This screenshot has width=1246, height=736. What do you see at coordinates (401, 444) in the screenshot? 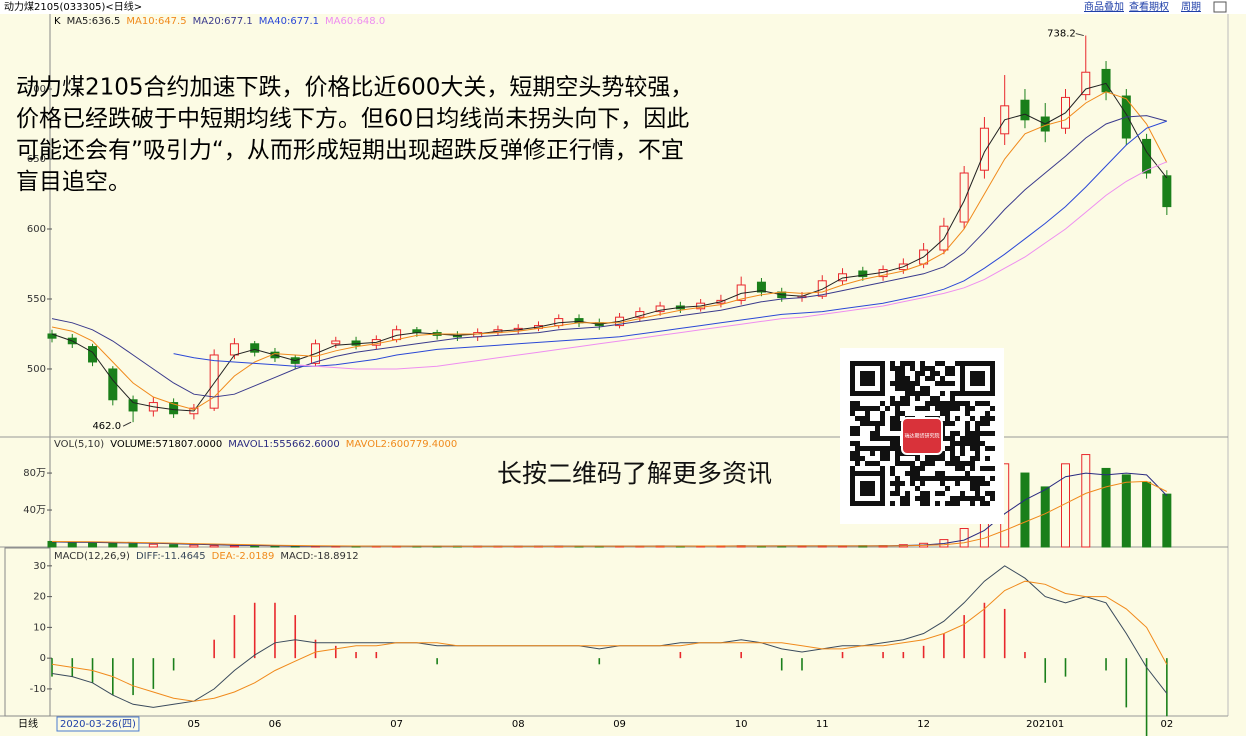
I see `legend-entry: MAVOL2:600779.4000` at bounding box center [401, 444].